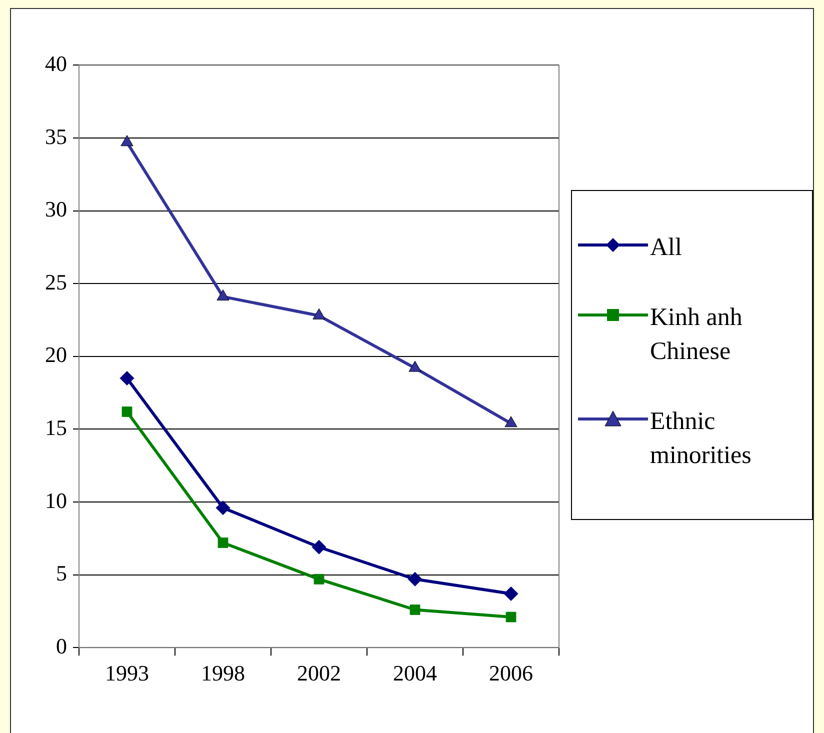 The height and width of the screenshot is (733, 824). What do you see at coordinates (223, 673) in the screenshot?
I see `x-tick-label: 1998` at bounding box center [223, 673].